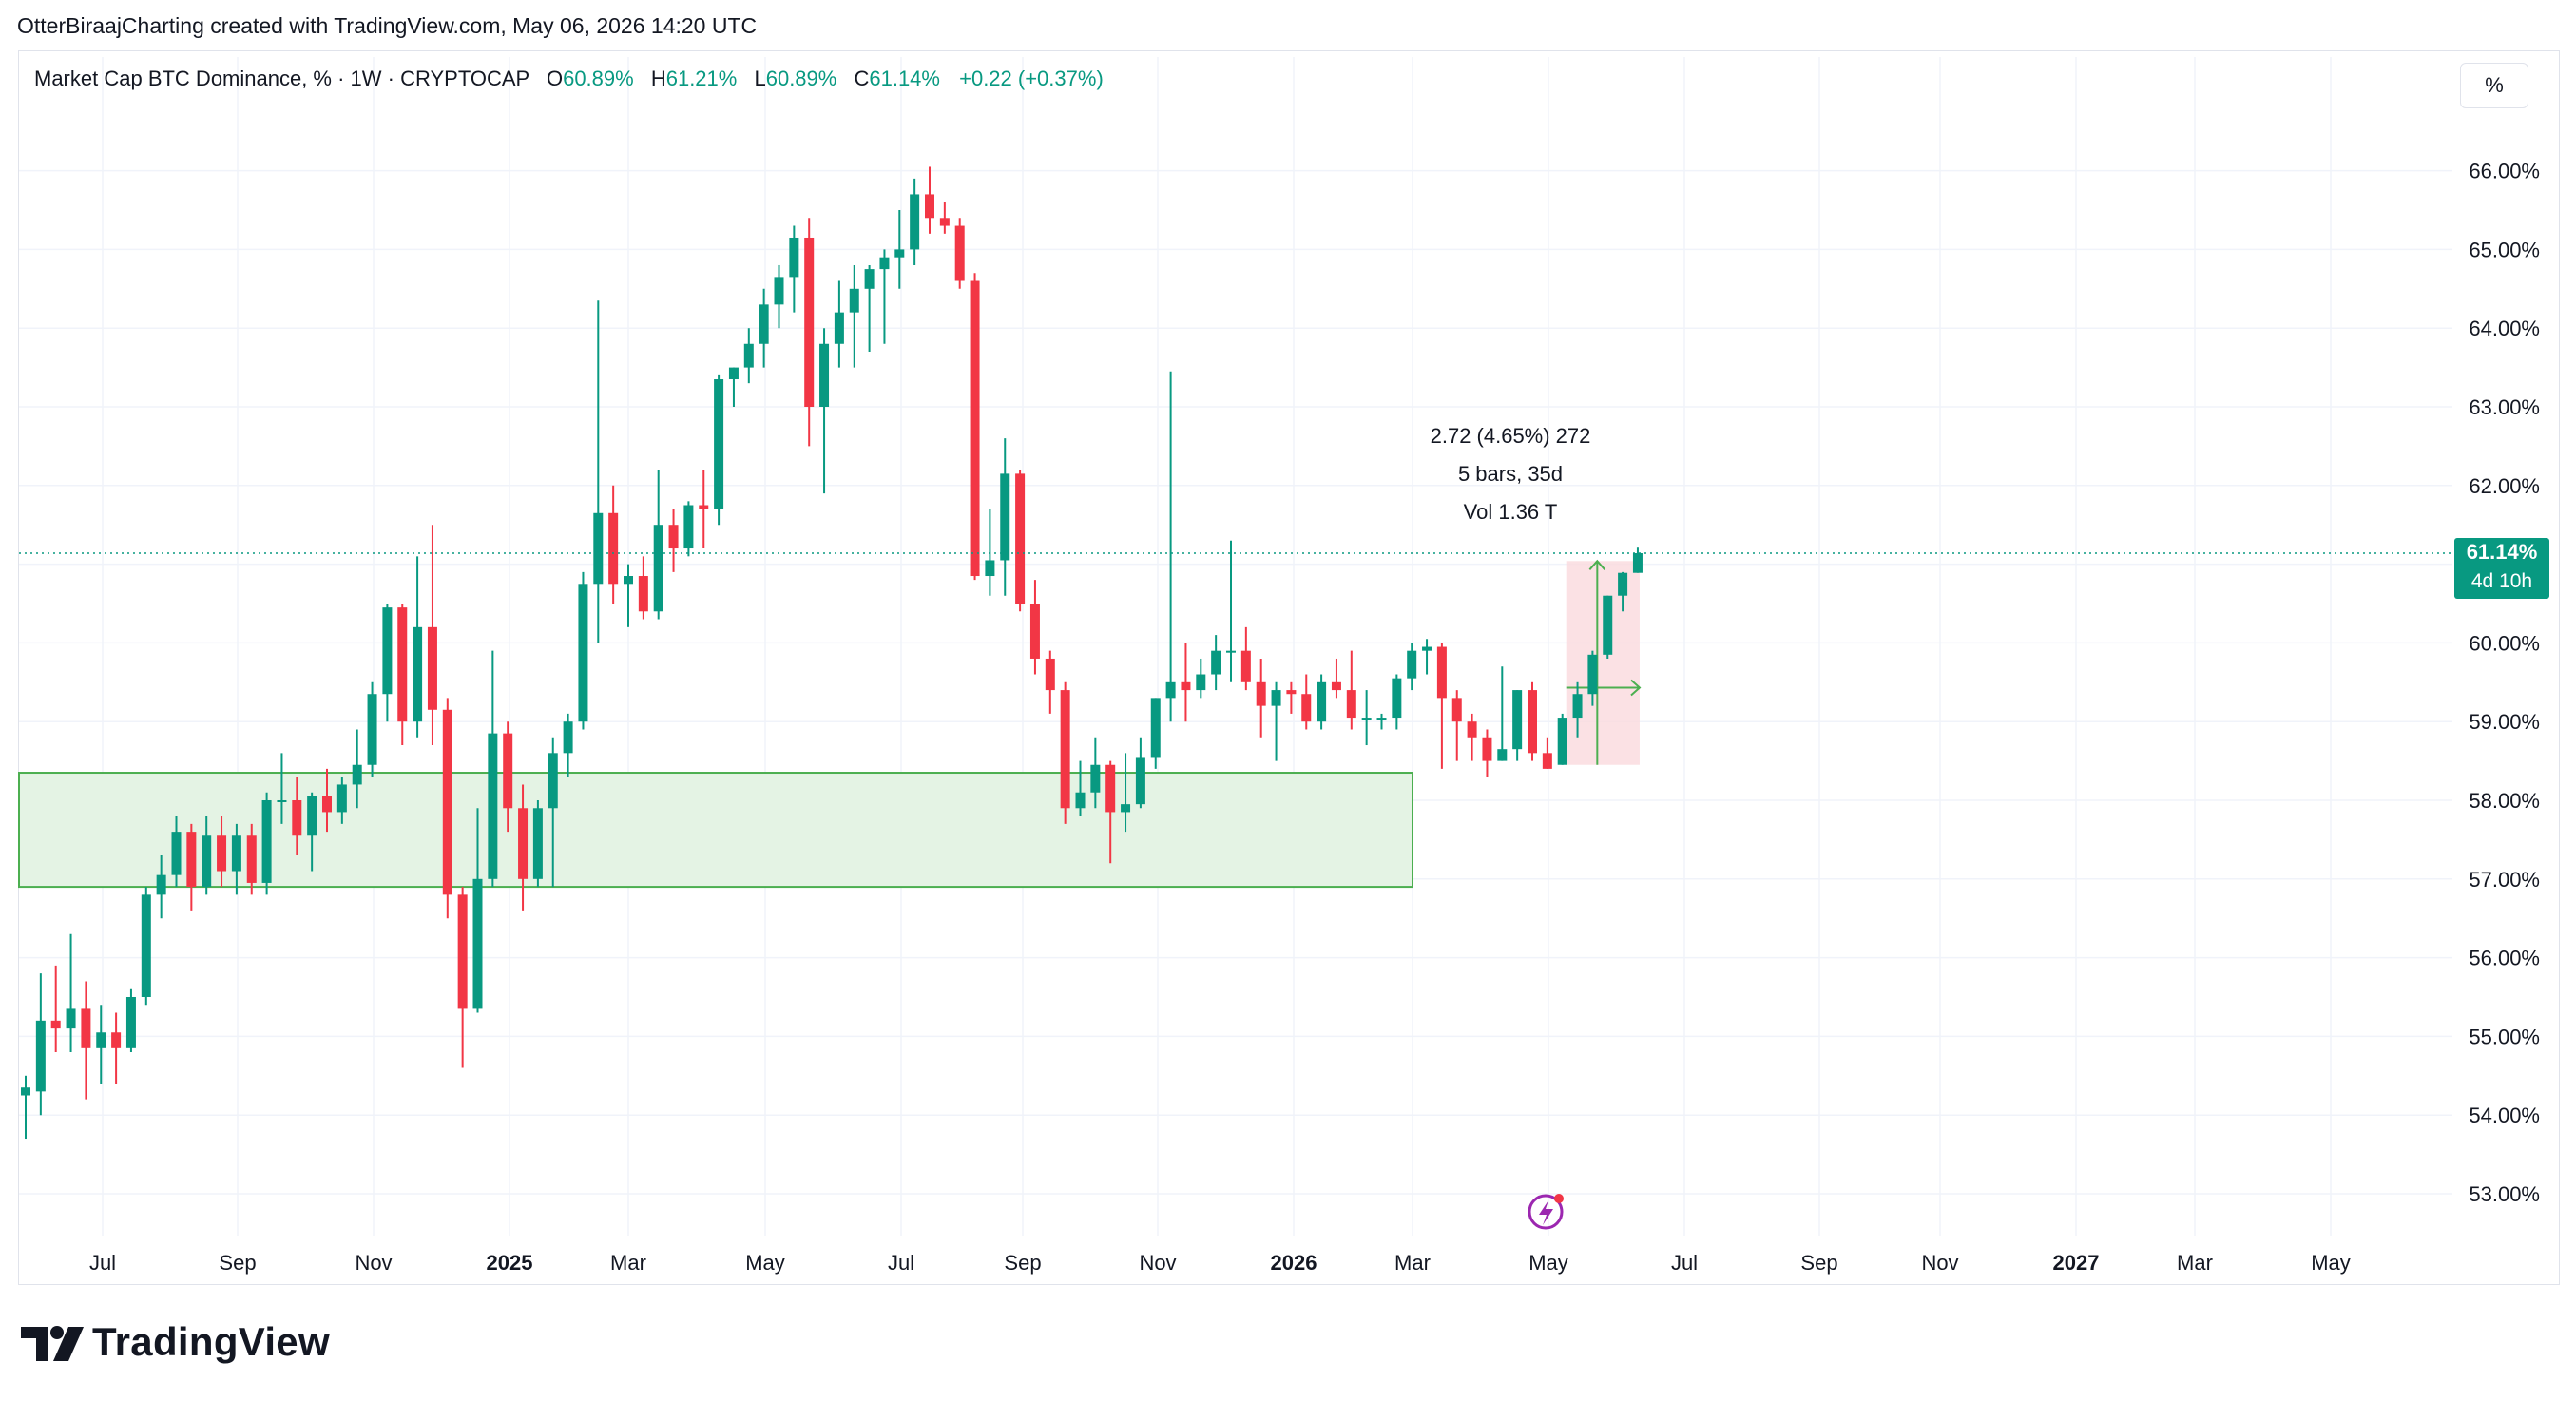 The height and width of the screenshot is (1401, 2576). Describe the element at coordinates (2077, 1263) in the screenshot. I see `x-tick-label: 2027` at that location.